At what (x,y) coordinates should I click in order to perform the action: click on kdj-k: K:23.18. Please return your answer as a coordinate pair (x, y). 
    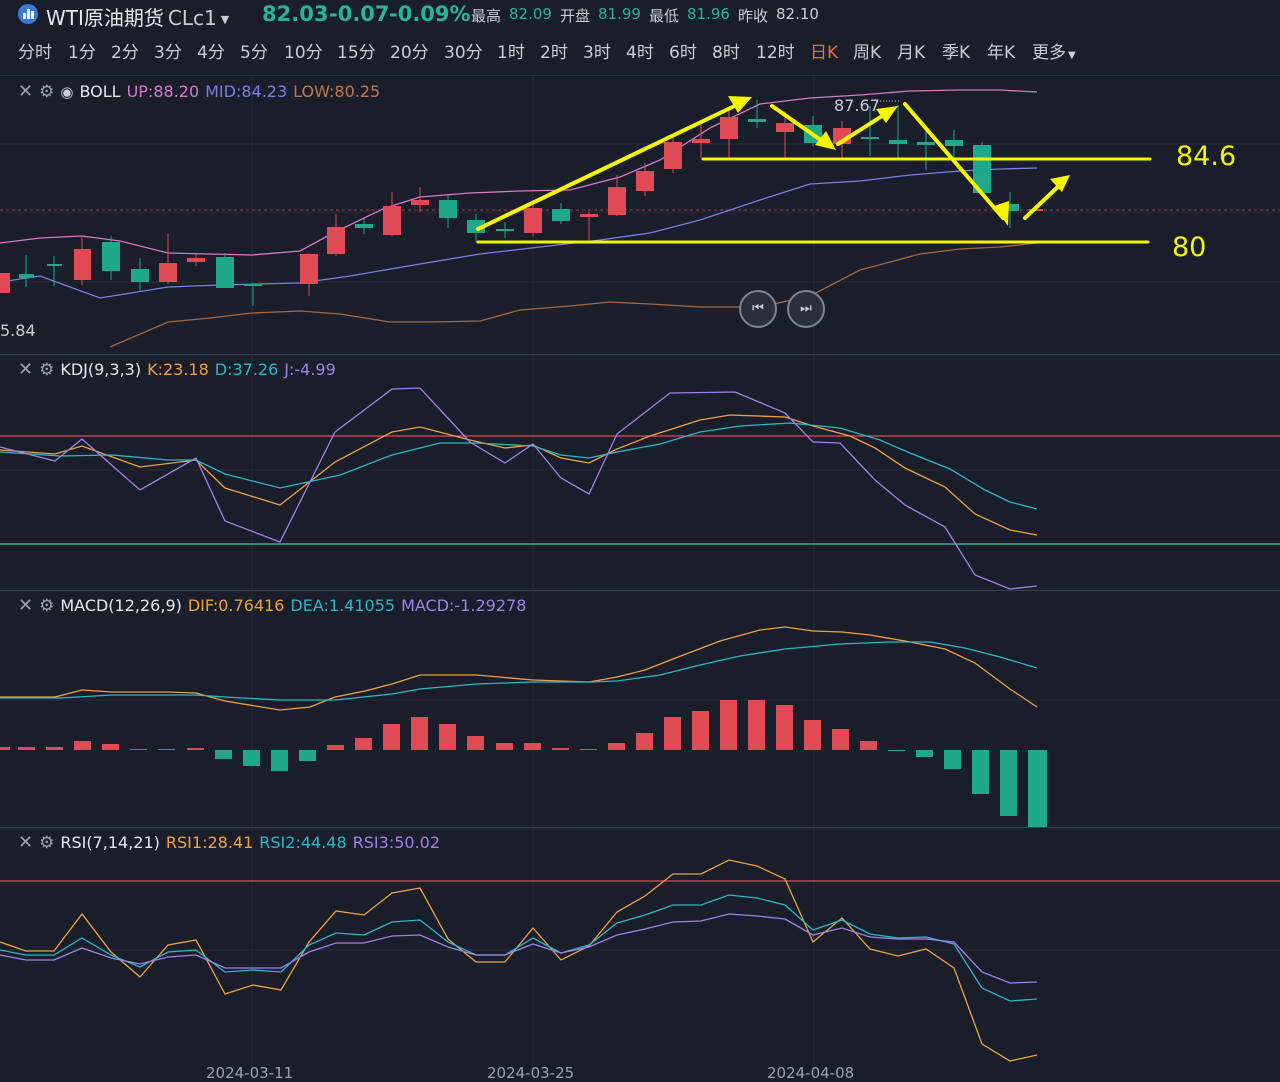
    Looking at the image, I should click on (178, 369).